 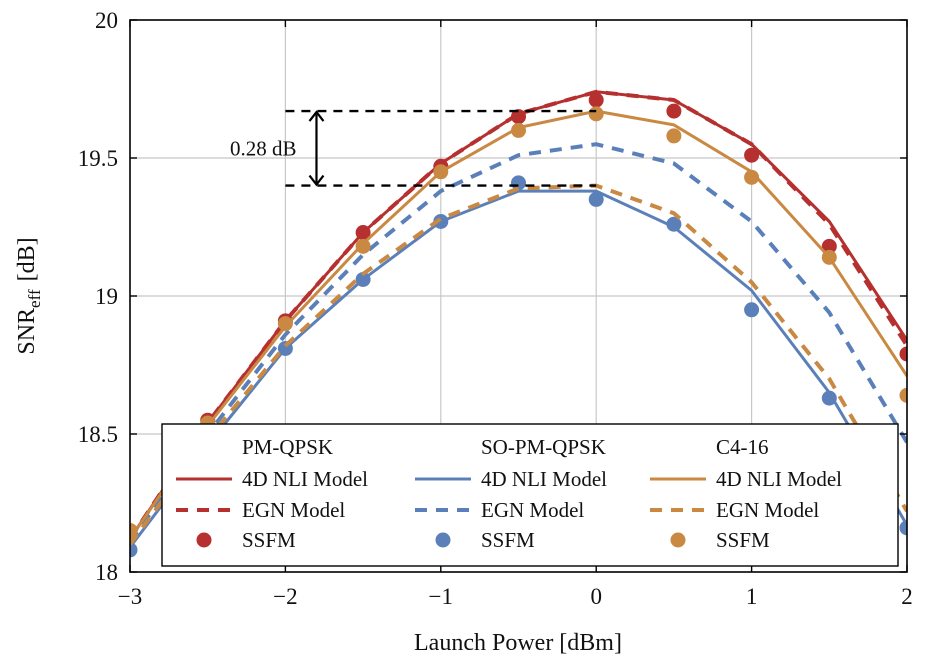 What do you see at coordinates (106, 296) in the screenshot?
I see `y-tick-label: 19` at bounding box center [106, 296].